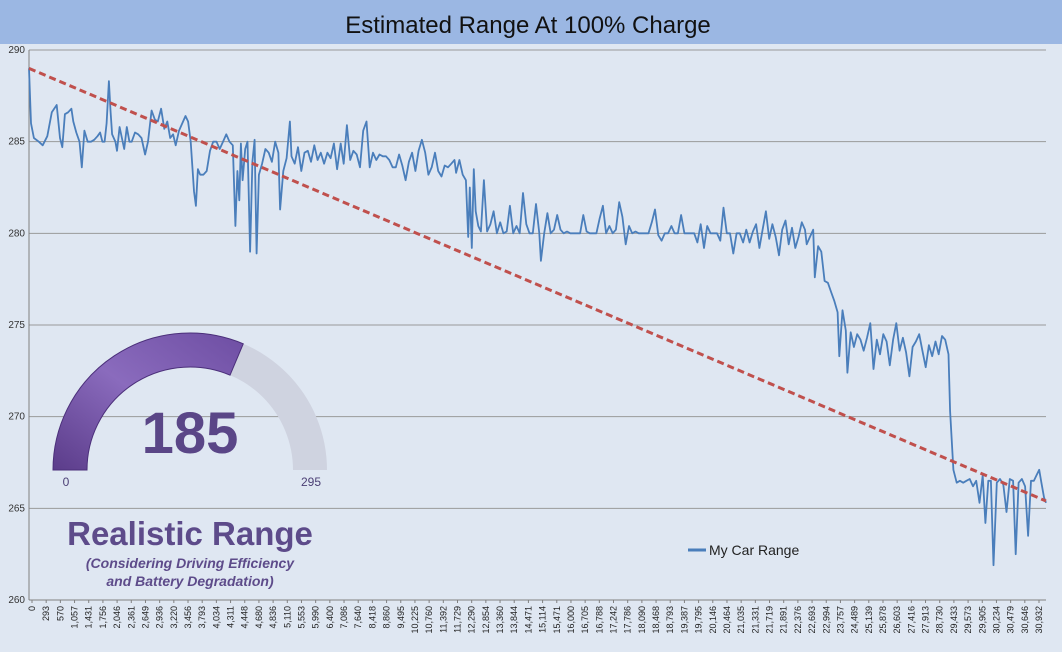  What do you see at coordinates (996, 620) in the screenshot?
I see `x-tick-label: 30,234` at bounding box center [996, 620].